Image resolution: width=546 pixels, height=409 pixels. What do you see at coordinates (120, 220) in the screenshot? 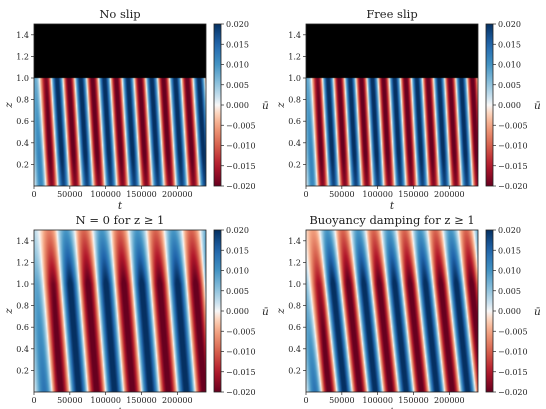
I see `chart-title: N = 0 for z ≥ 1` at bounding box center [120, 220].